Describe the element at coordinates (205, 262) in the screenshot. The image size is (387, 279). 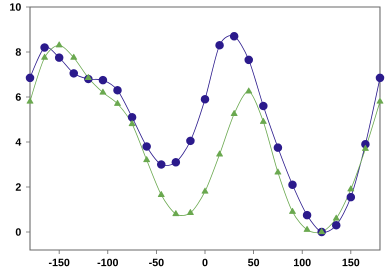
I see `x-tick-label: 0` at that location.